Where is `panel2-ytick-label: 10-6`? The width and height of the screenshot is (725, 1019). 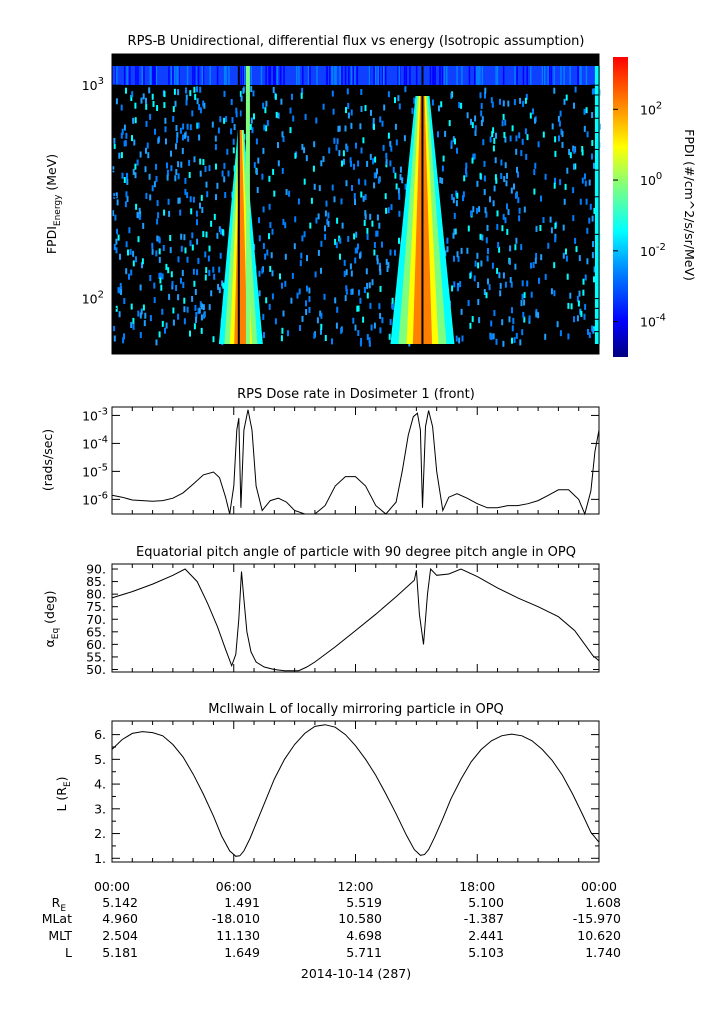
panel2-ytick-label: 10-6 is located at coordinates (95, 498).